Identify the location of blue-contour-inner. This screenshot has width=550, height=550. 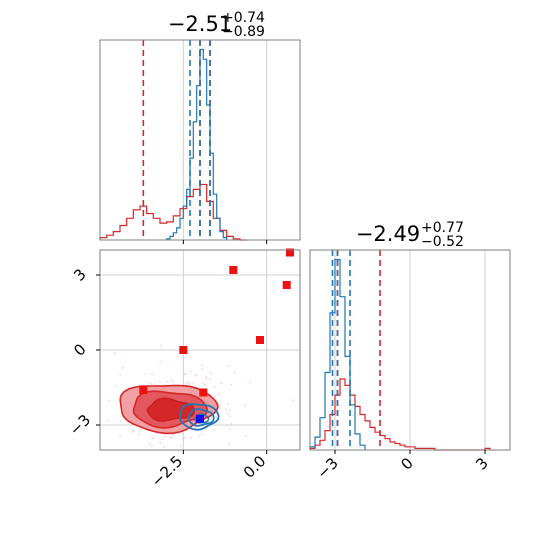
(202, 418).